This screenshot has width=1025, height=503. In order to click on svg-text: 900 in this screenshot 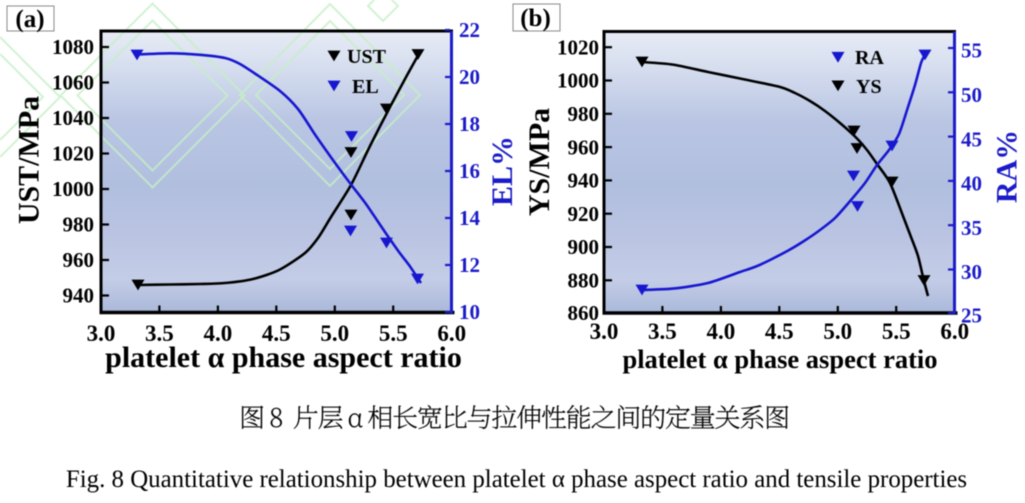, I will do `click(584, 247)`.